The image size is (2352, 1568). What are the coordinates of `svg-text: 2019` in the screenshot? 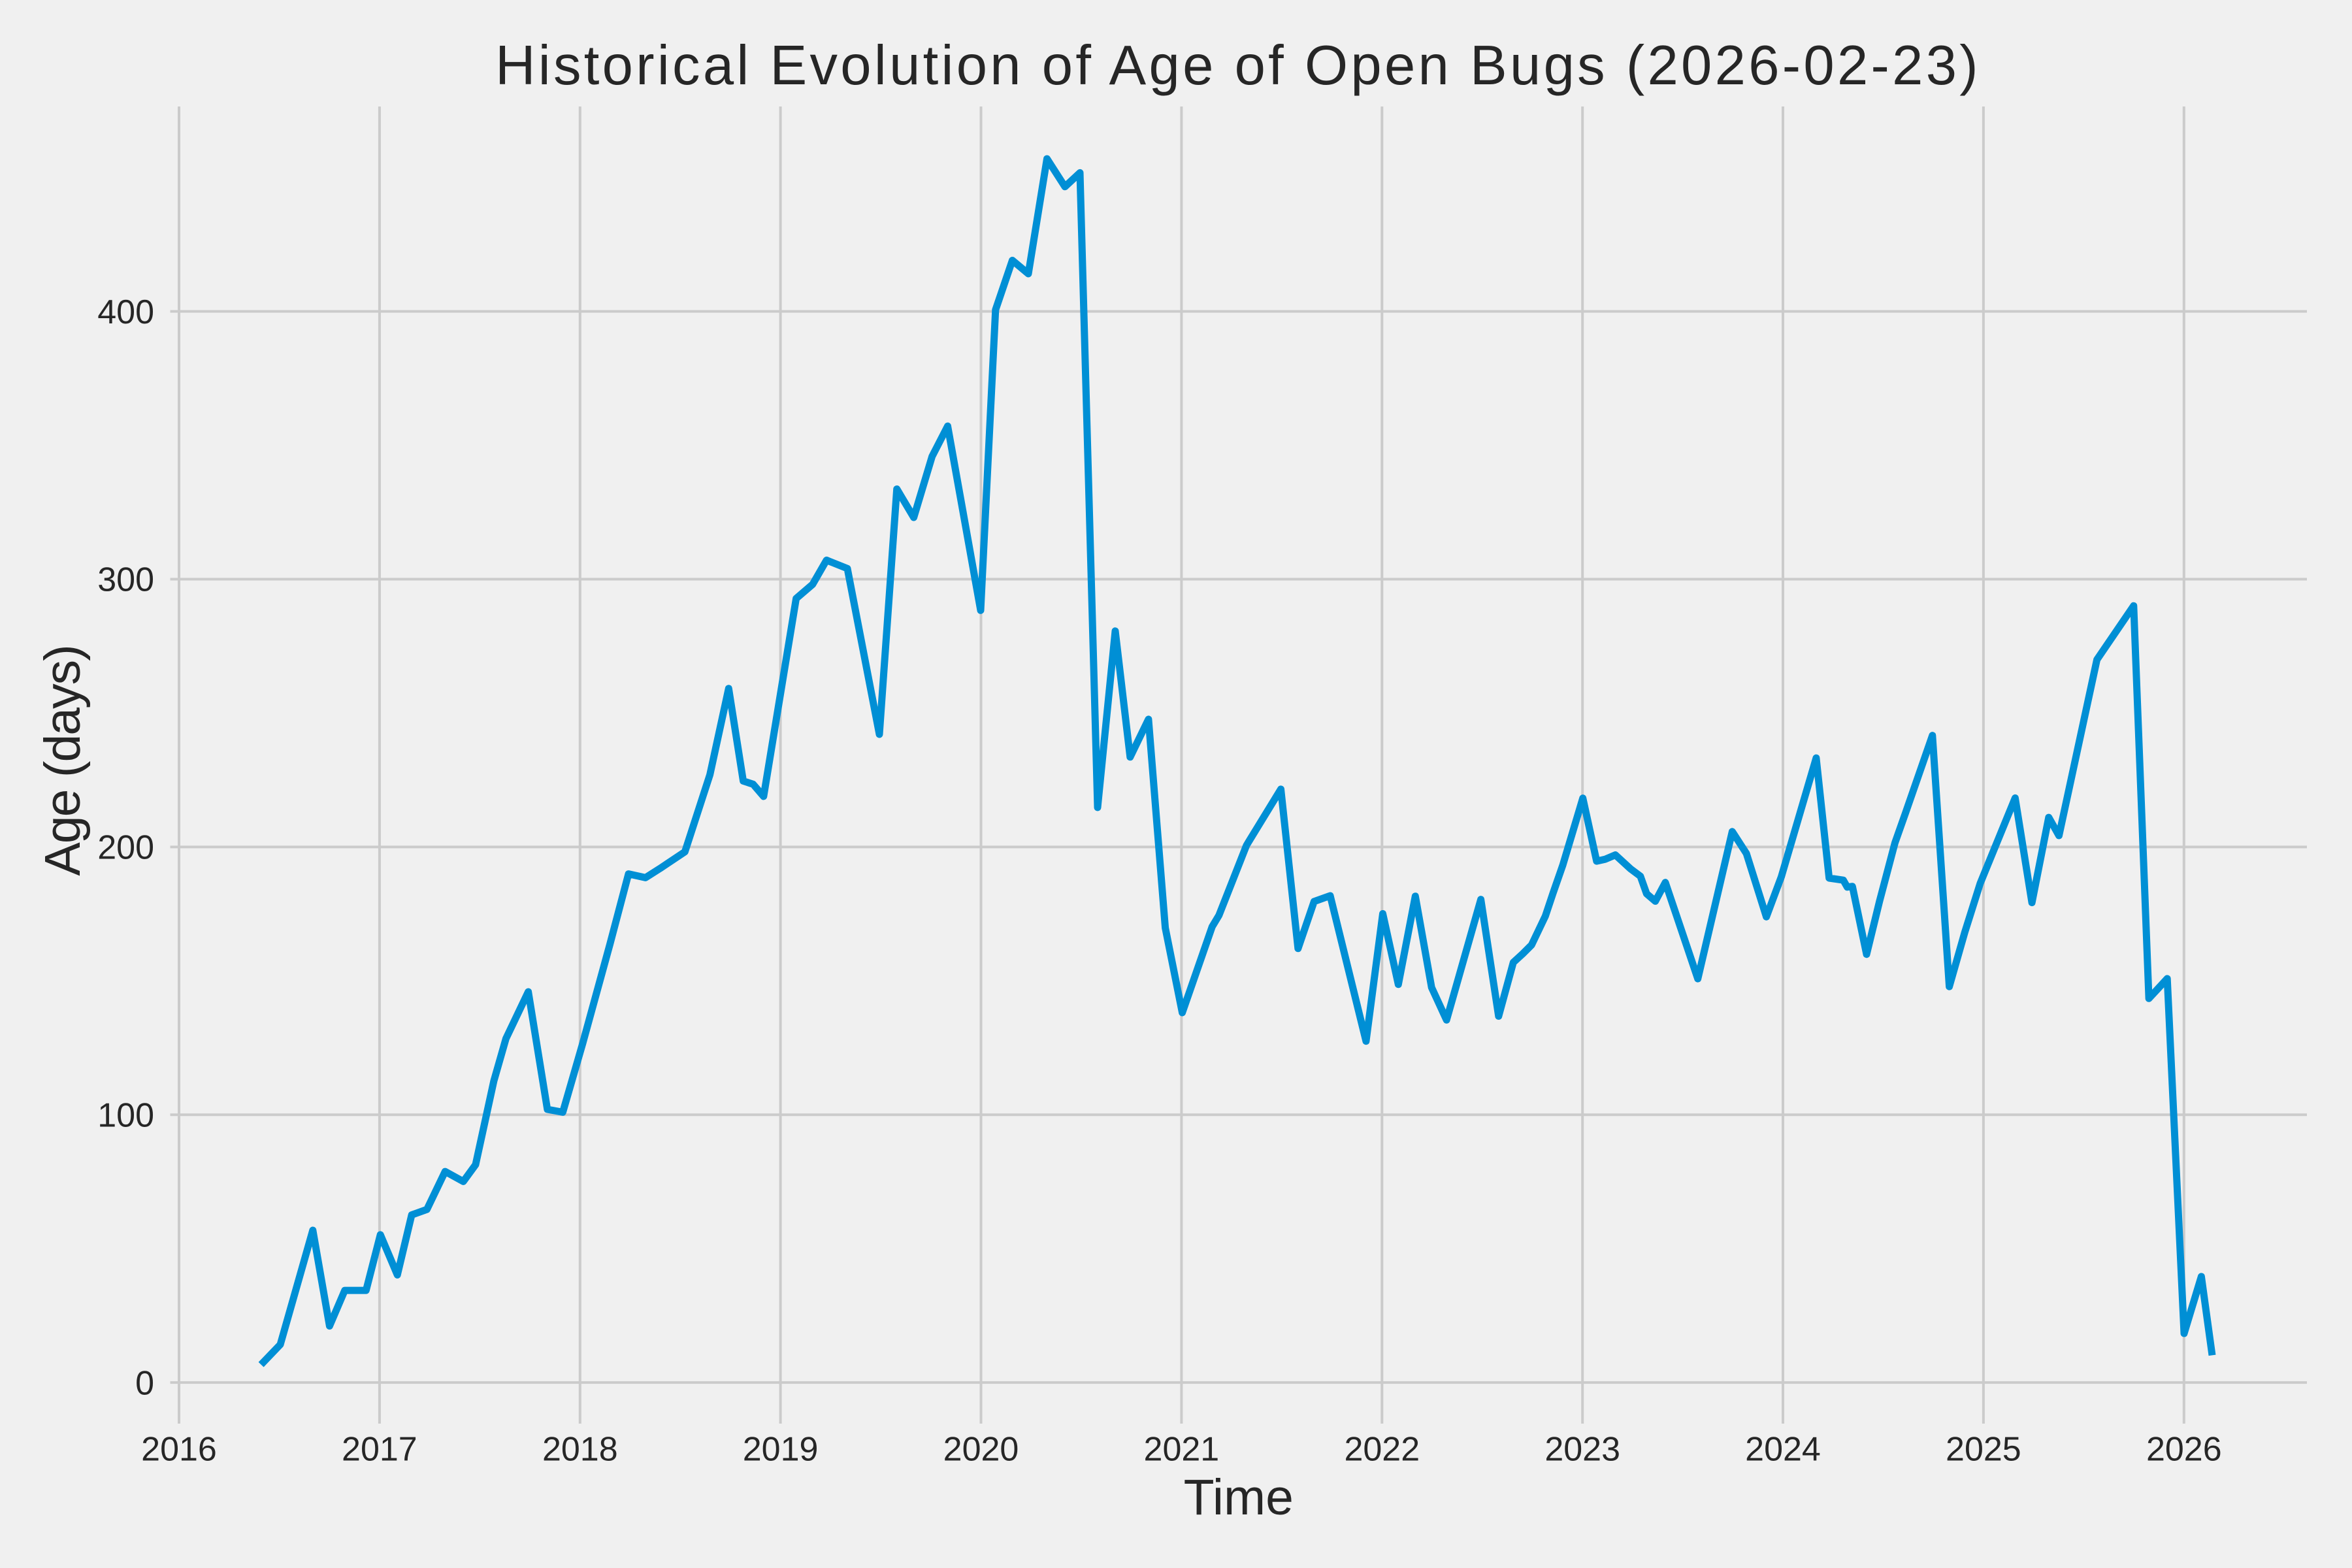 It's located at (781, 1450).